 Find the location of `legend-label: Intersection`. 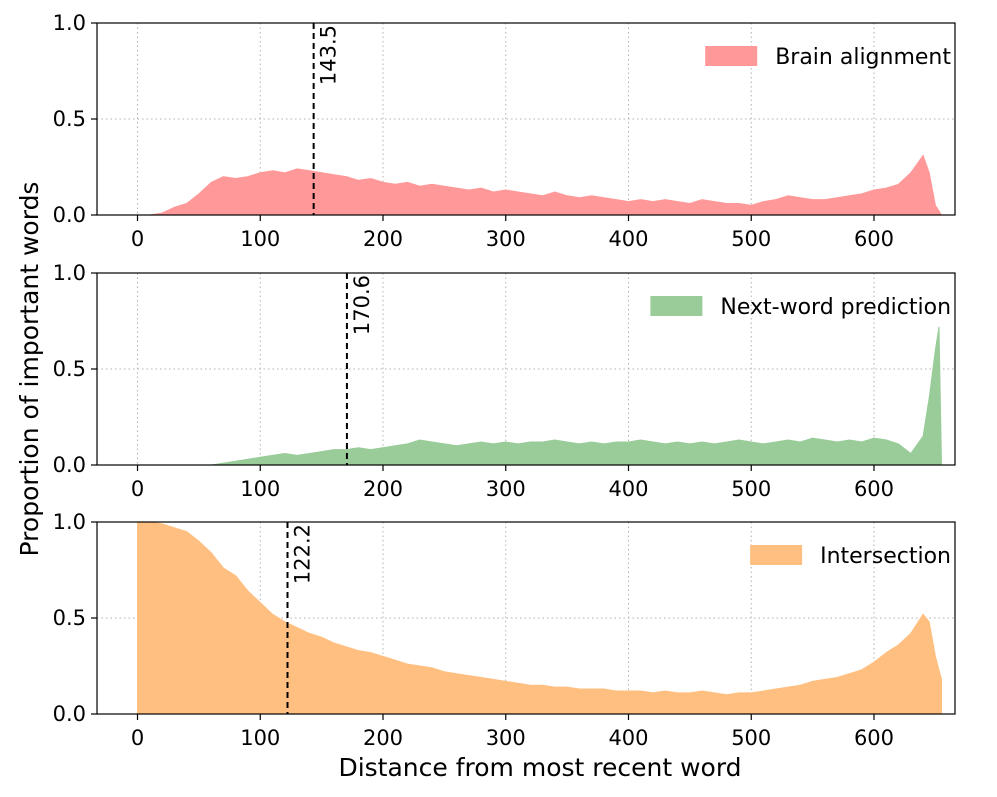

legend-label: Intersection is located at coordinates (885, 556).